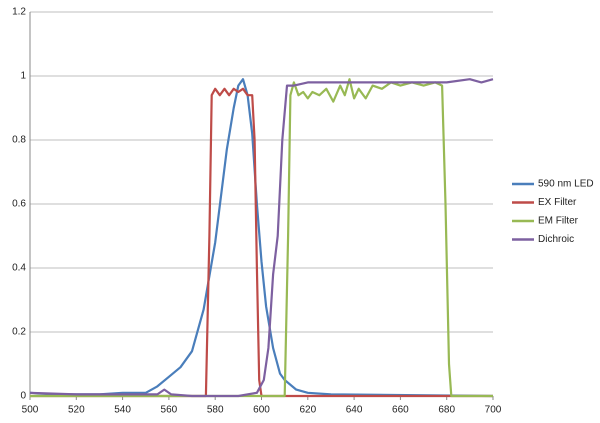 The image size is (600, 423). I want to click on legend-label: EX Filter, so click(557, 202).